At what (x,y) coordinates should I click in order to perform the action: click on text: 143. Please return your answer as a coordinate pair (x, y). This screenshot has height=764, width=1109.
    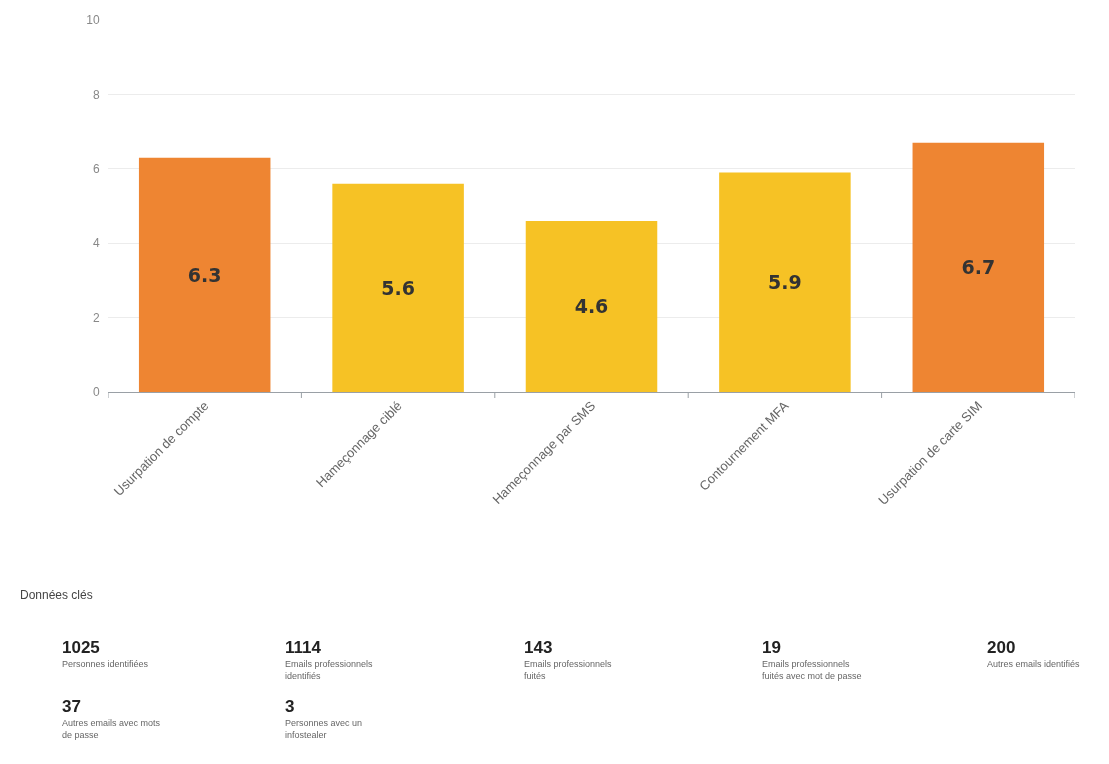
    Looking at the image, I should click on (538, 647).